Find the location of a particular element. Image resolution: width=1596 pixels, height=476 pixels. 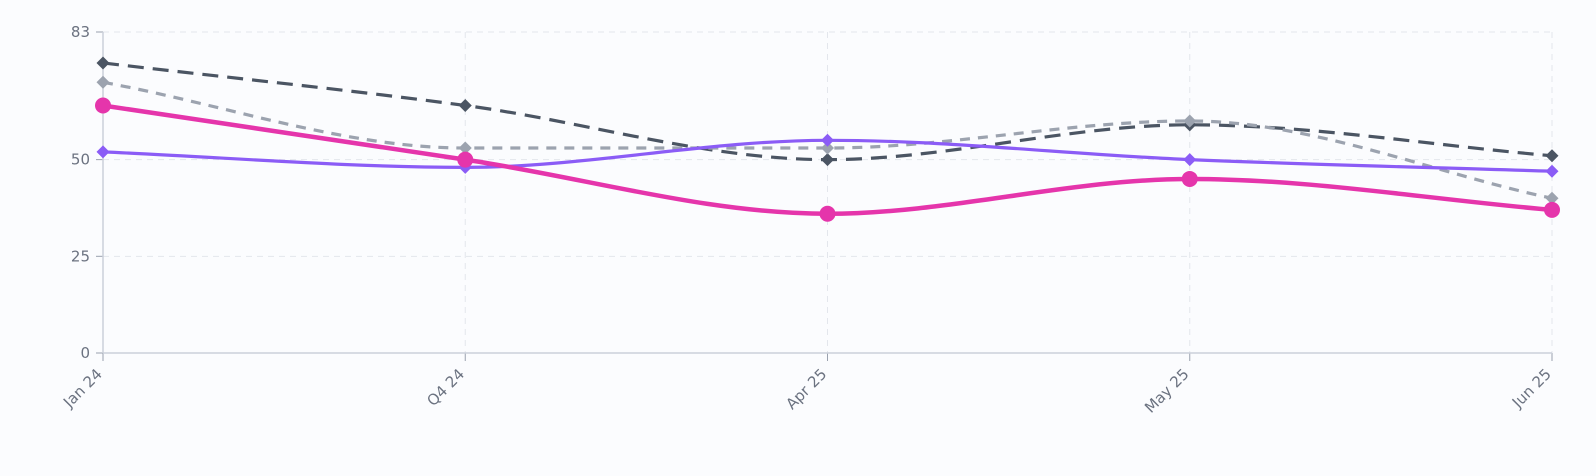

y-tick-label: 83 is located at coordinates (80, 32).